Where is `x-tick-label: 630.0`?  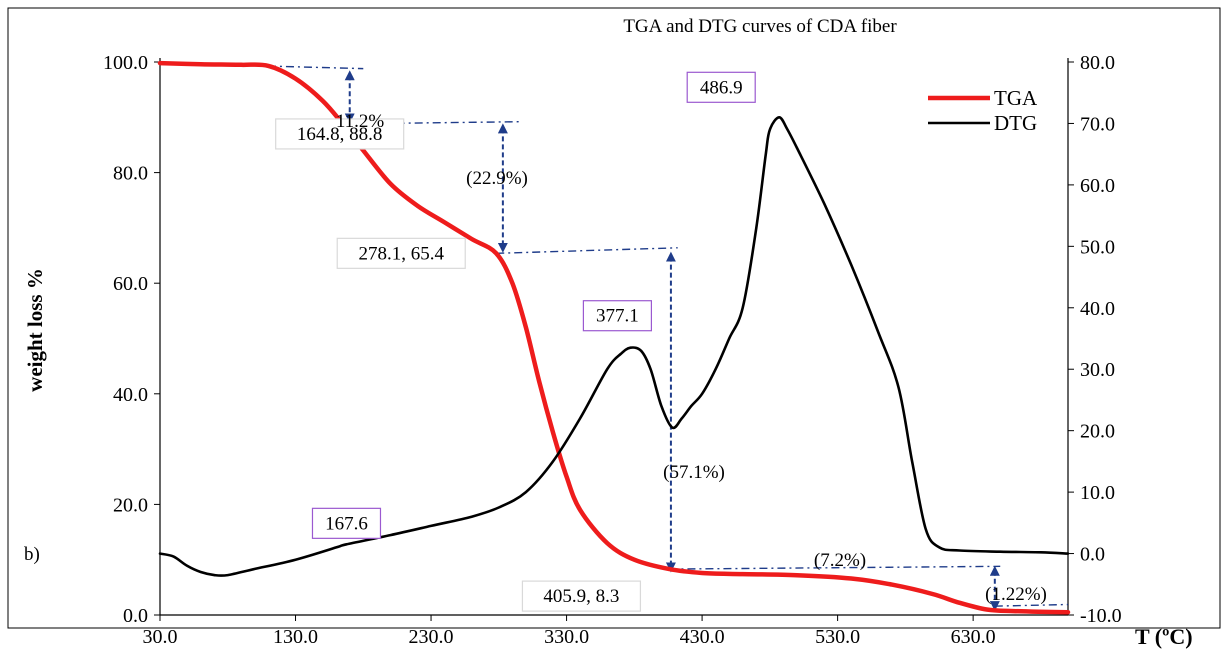 x-tick-label: 630.0 is located at coordinates (973, 637).